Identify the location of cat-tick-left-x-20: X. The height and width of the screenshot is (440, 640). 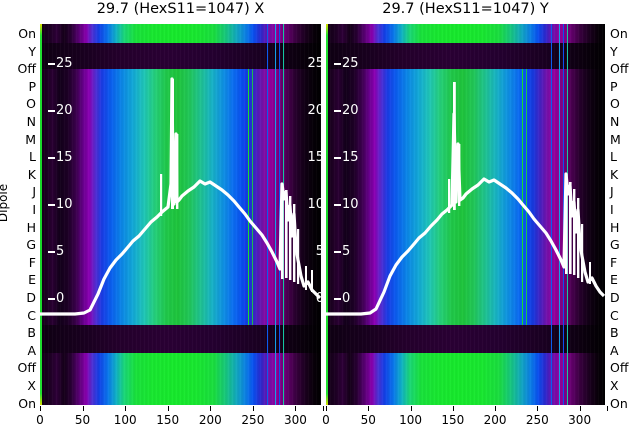
(31, 385).